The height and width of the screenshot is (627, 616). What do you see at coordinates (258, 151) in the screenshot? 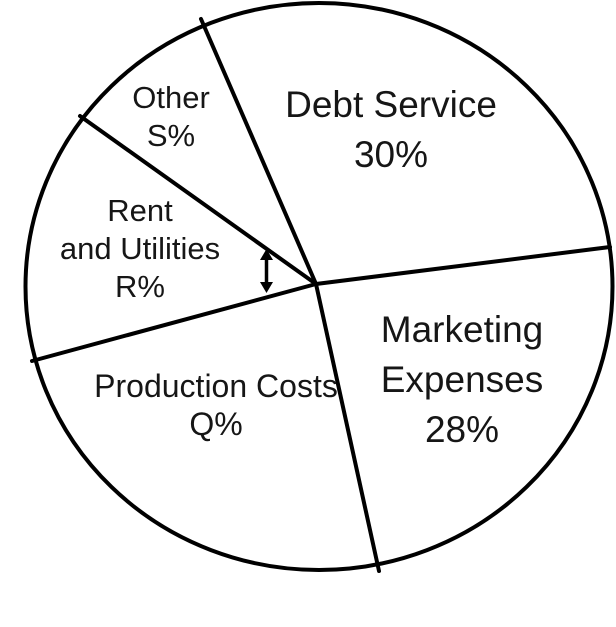
I see `divider-other-debt` at bounding box center [258, 151].